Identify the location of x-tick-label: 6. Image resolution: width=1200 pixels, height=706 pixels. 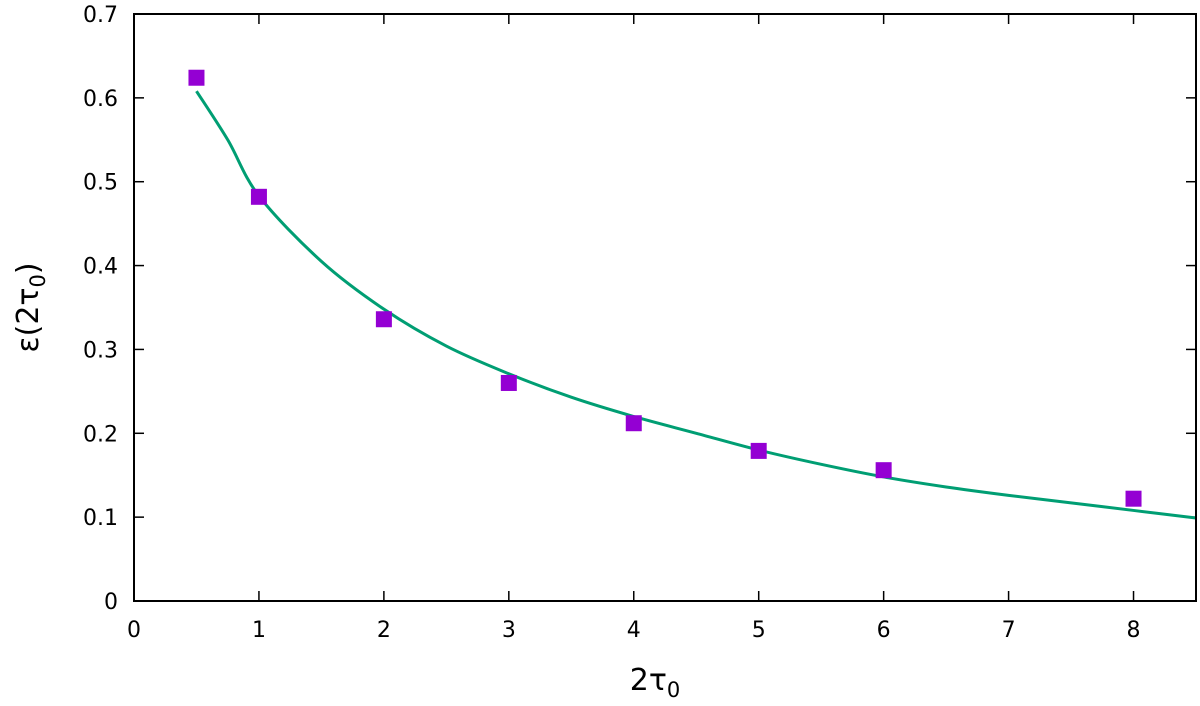
(884, 630).